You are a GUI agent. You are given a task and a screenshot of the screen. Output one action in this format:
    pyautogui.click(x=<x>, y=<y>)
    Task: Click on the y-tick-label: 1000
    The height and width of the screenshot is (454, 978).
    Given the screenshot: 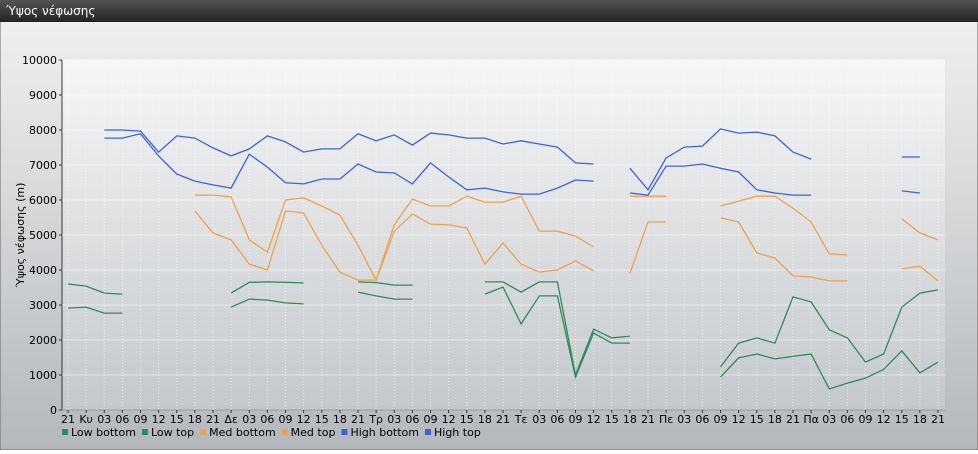 What is the action you would take?
    pyautogui.click(x=43, y=375)
    